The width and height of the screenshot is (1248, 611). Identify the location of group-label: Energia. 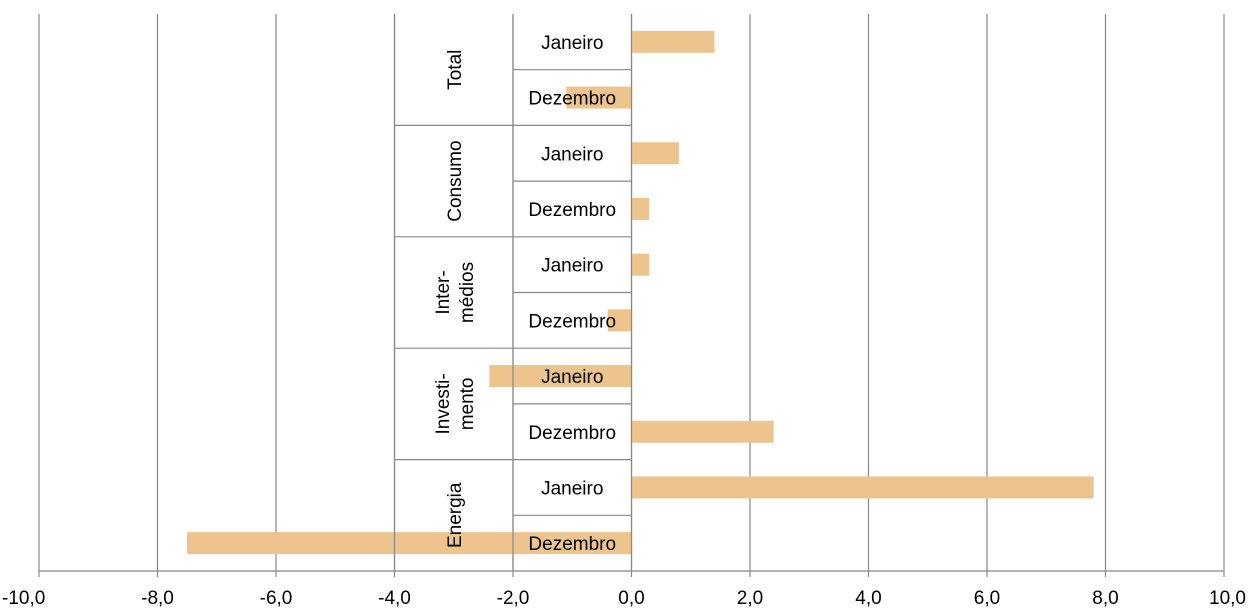
(455, 515).